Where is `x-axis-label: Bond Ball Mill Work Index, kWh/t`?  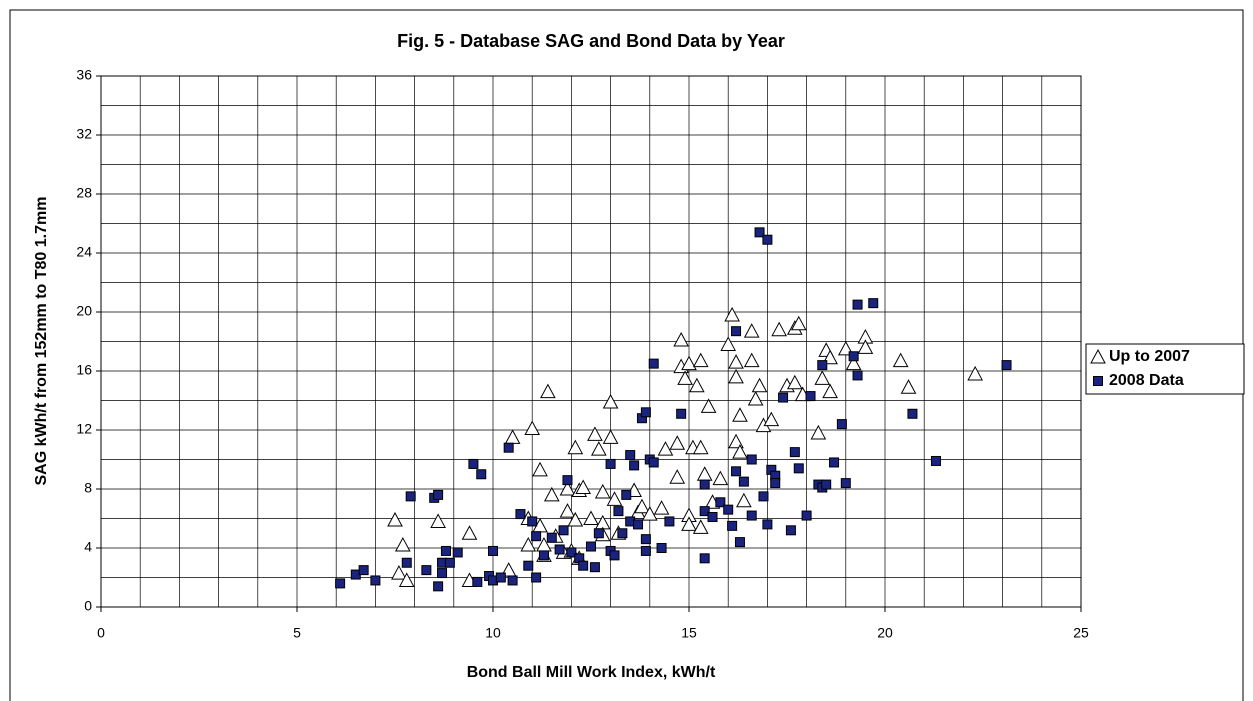
x-axis-label: Bond Ball Mill Work Index, kWh/t is located at coordinates (591, 672).